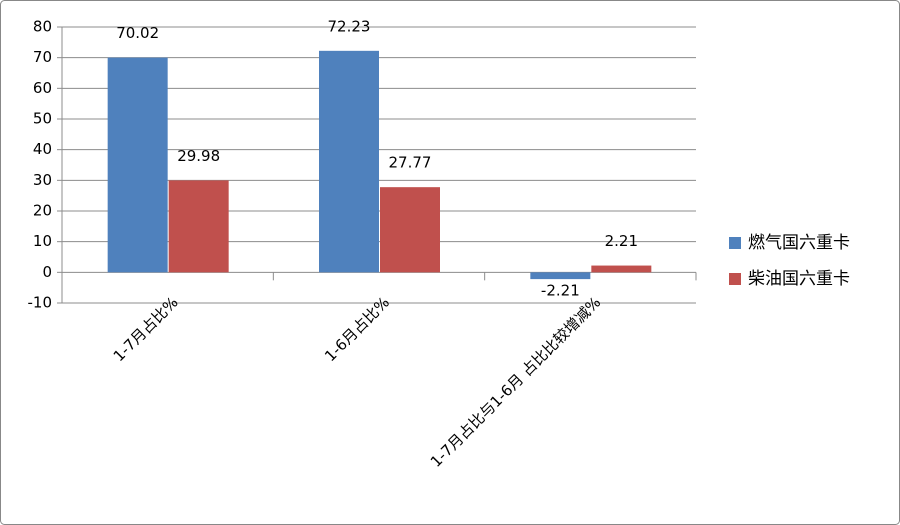 This screenshot has width=900, height=525. I want to click on legend-label: 柴油国六重卡, so click(799, 279).